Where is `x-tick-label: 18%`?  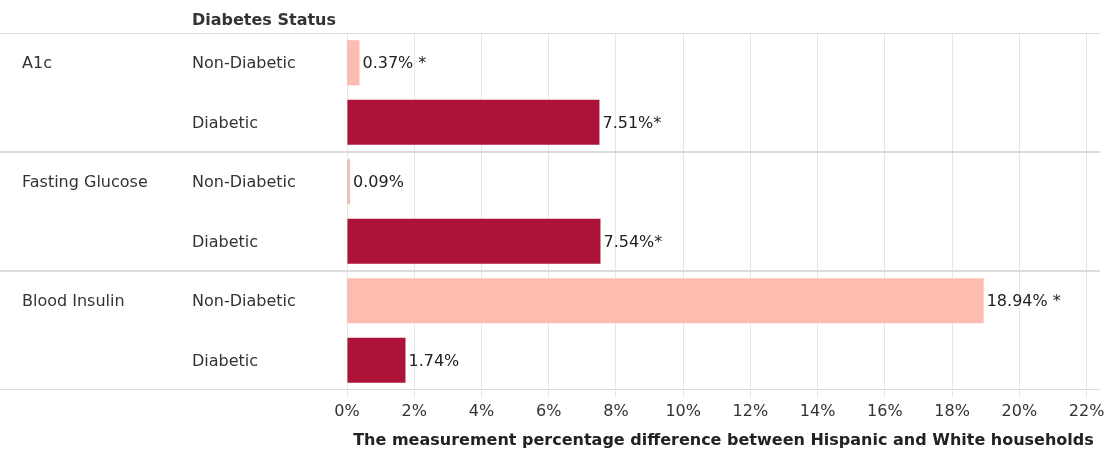 x-tick-label: 18% is located at coordinates (952, 411).